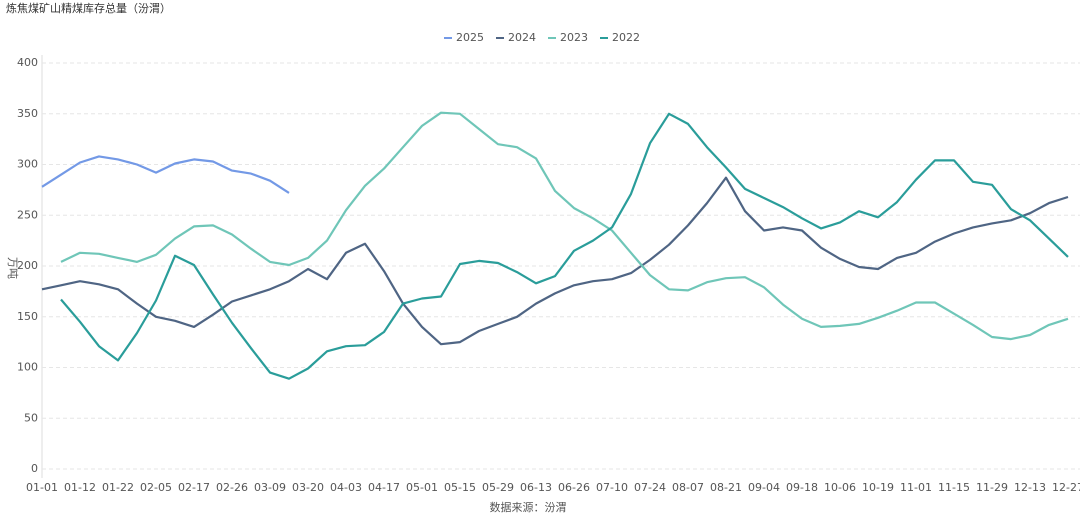 This screenshot has width=1080, height=518. What do you see at coordinates (232, 487) in the screenshot?
I see `x-tick-label: 02-26` at bounding box center [232, 487].